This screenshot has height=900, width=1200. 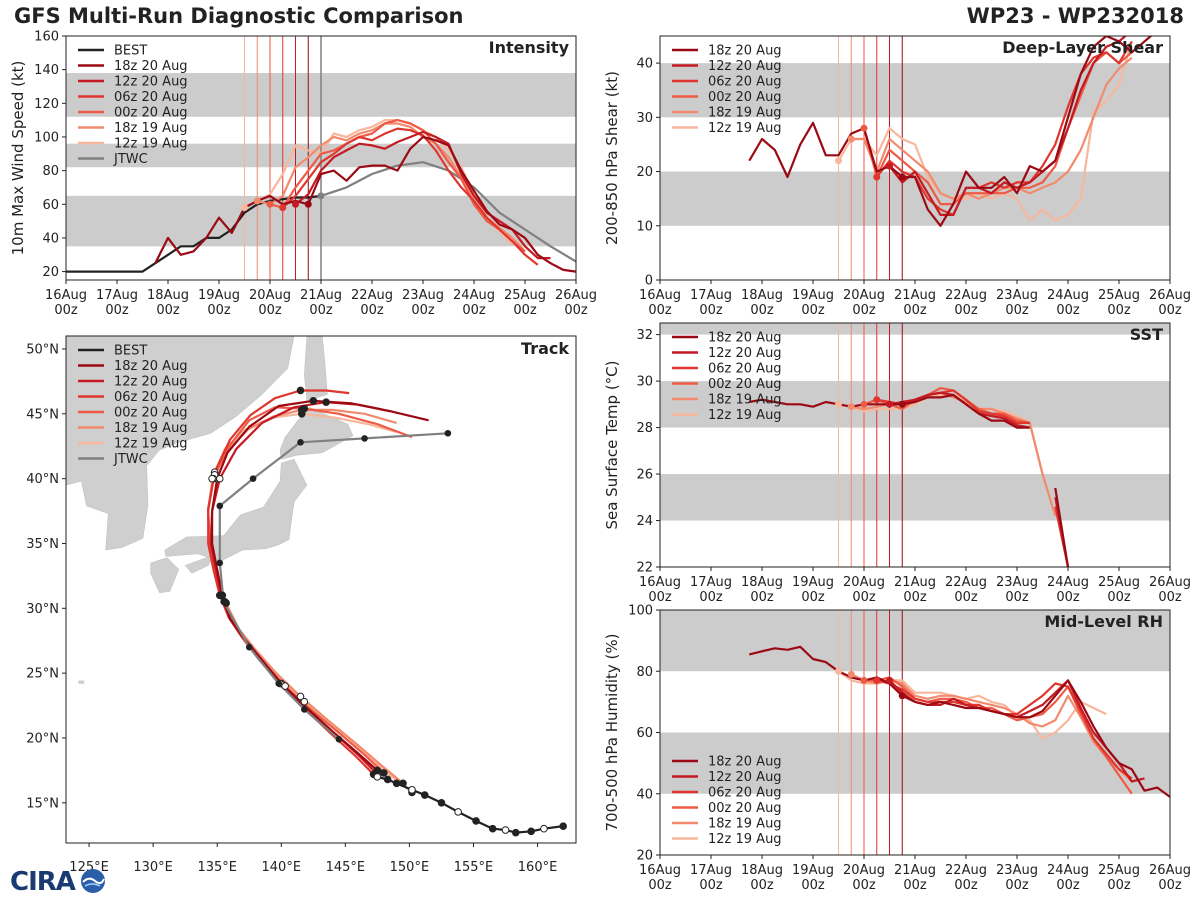 What do you see at coordinates (410, 196) in the screenshot?
I see `intensity-series-line` at bounding box center [410, 196].